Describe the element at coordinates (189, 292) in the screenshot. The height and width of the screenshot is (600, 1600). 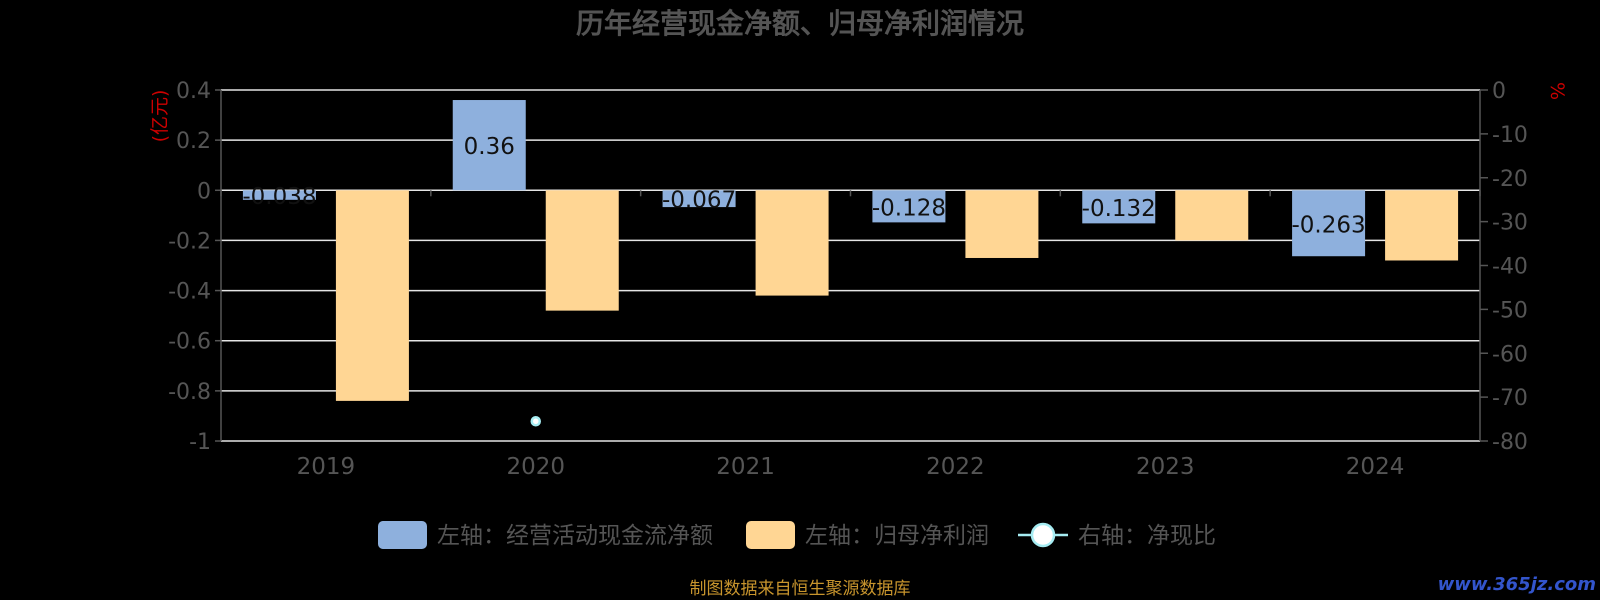
I see `left-axis-tick-label: -0.4` at that location.